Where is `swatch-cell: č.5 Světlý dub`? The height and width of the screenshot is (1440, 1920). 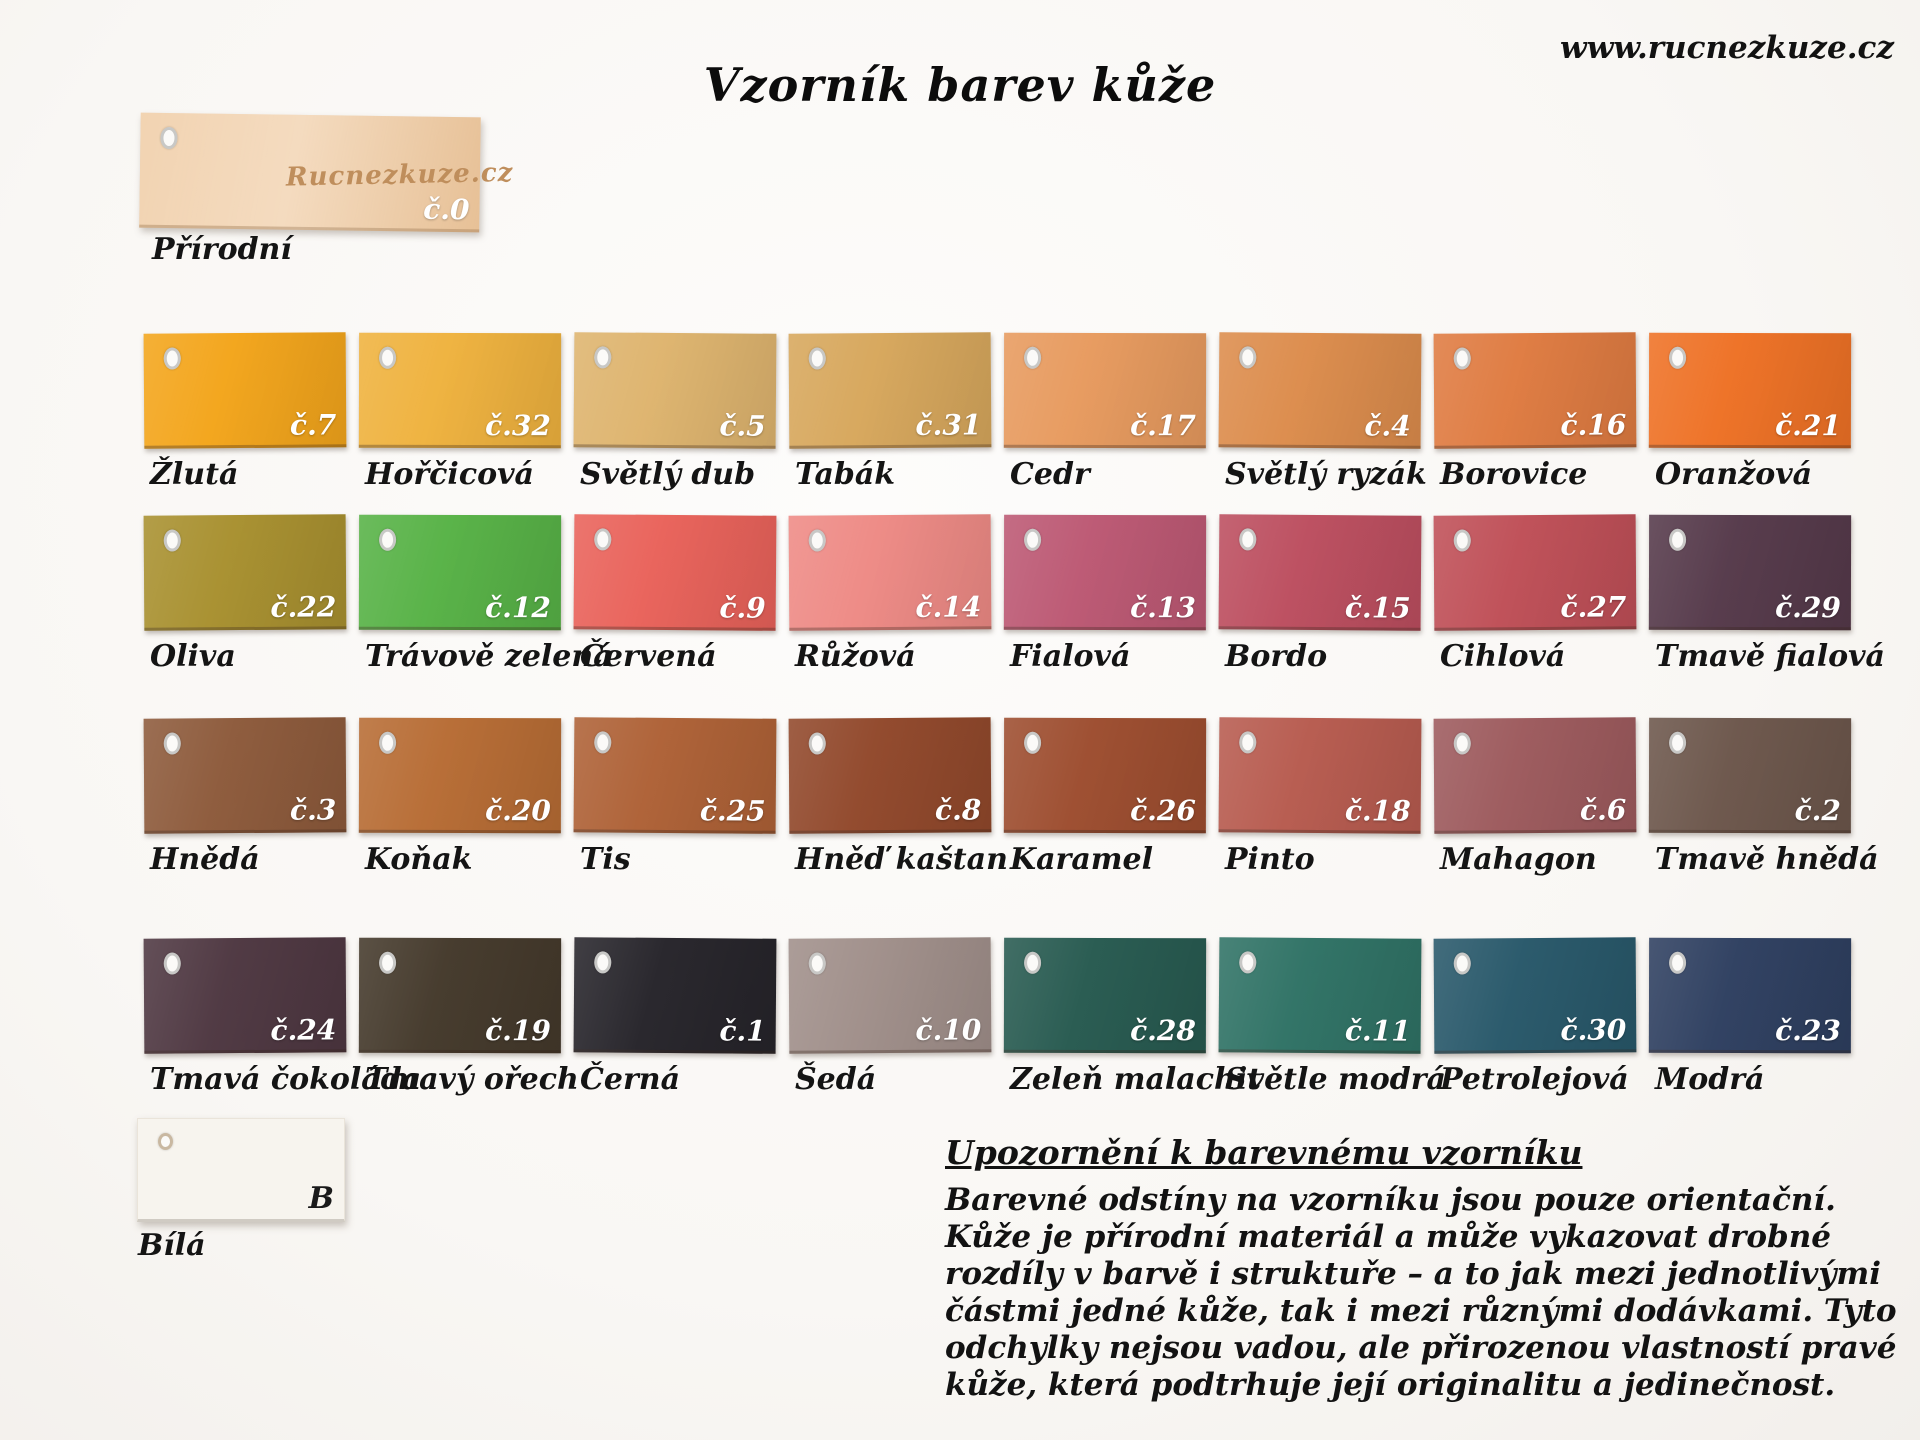
swatch-cell: č.5 Světlý dub is located at coordinates (675, 412).